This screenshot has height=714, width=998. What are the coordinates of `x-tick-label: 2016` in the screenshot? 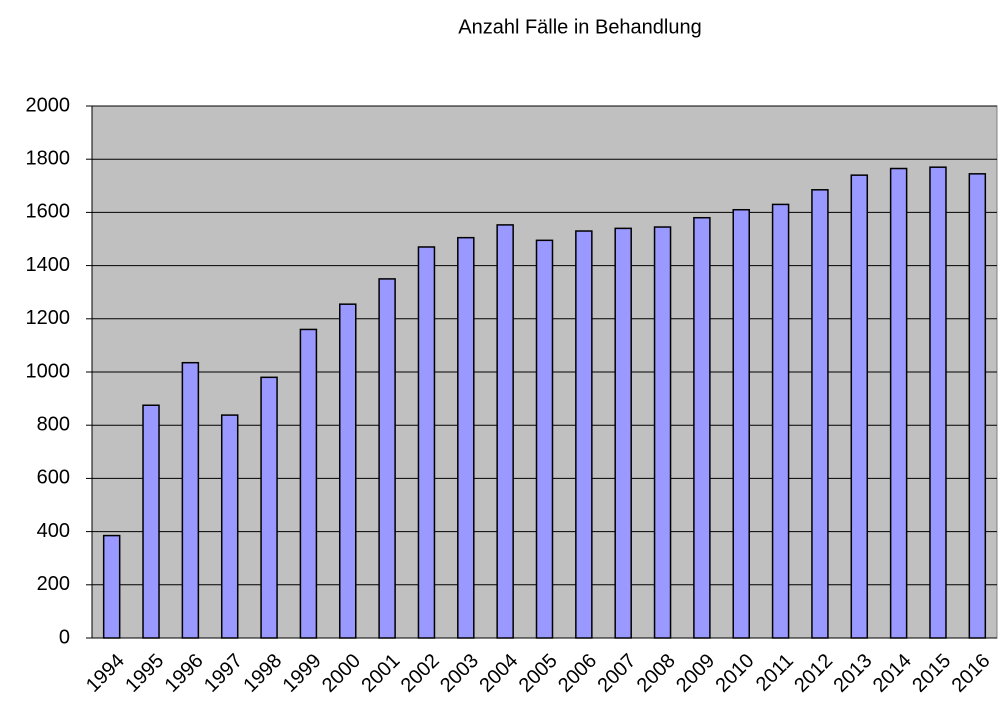 It's located at (971, 673).